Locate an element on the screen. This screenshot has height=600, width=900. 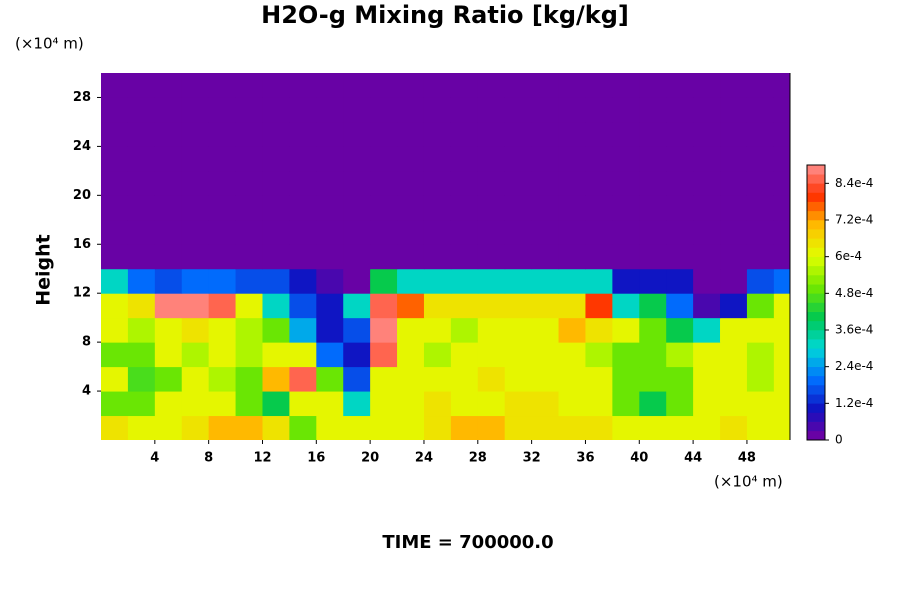
x-unit: (×10⁴ m) is located at coordinates (748, 482).